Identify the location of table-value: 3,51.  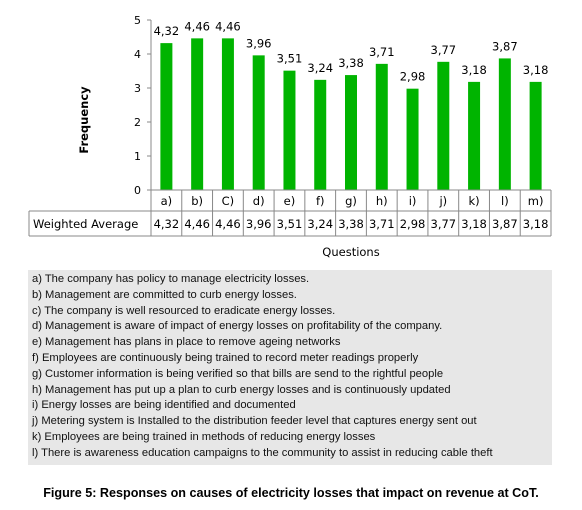
(290, 224).